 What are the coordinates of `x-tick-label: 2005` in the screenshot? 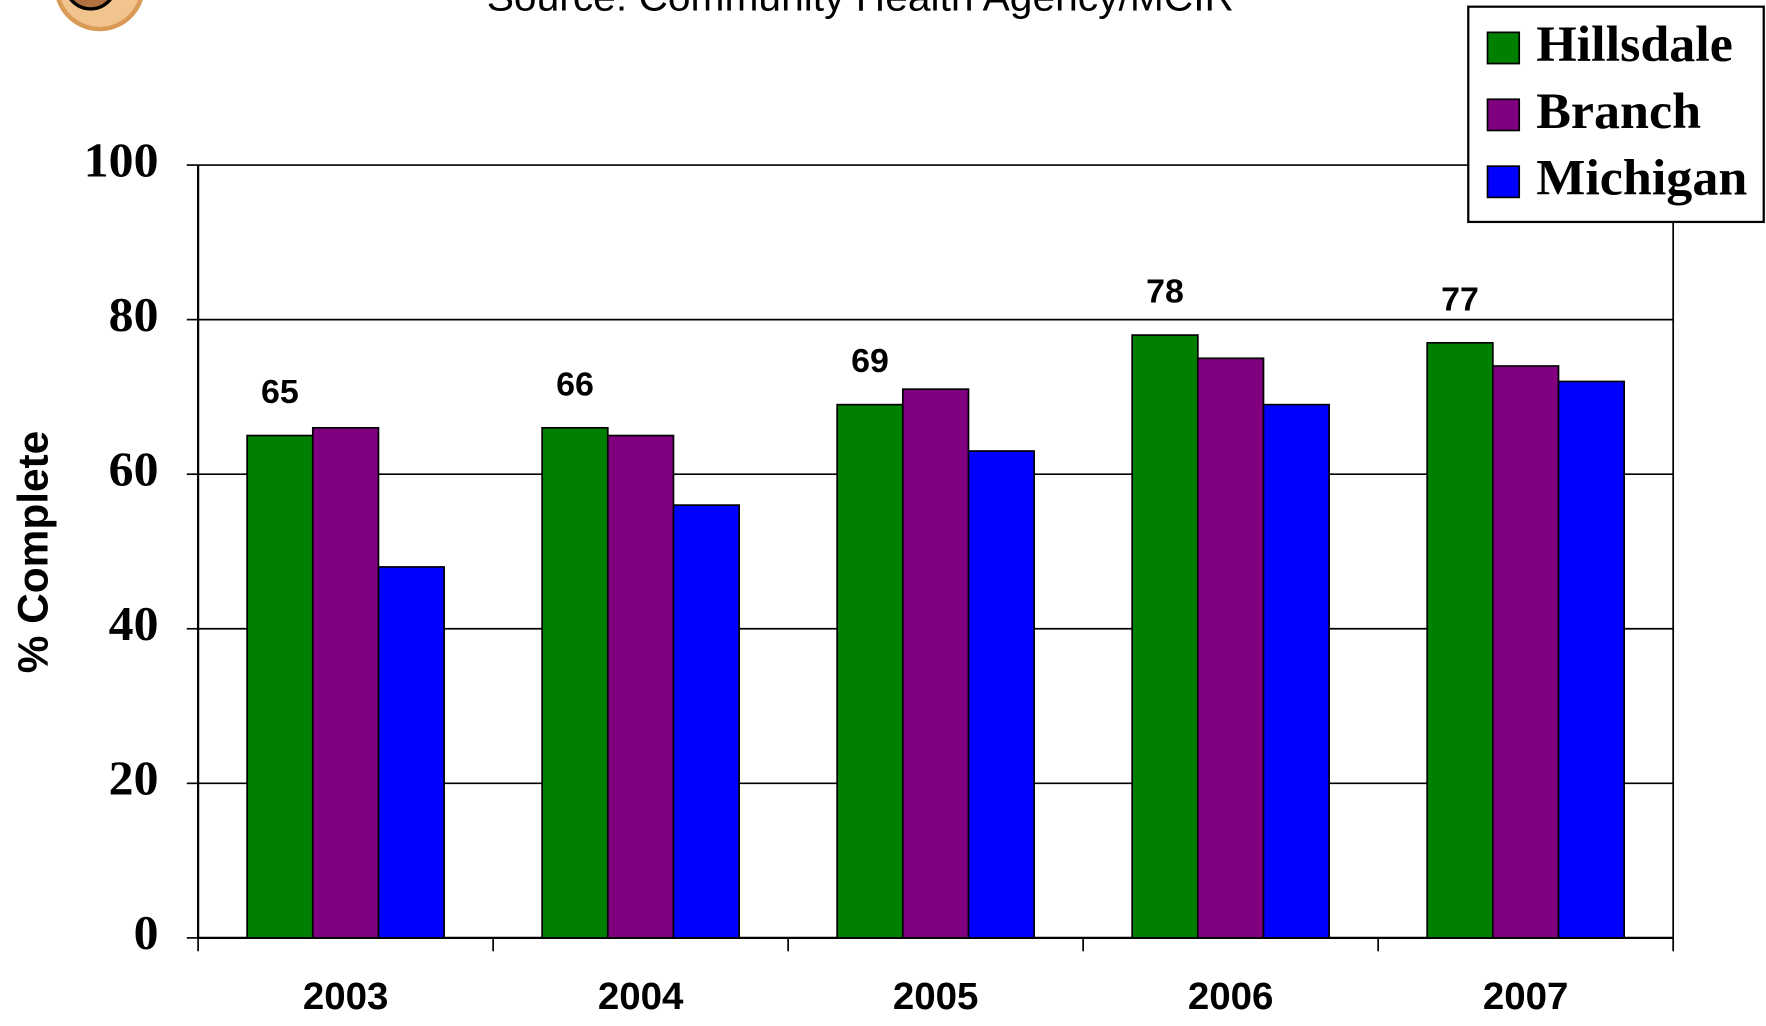 It's located at (936, 997).